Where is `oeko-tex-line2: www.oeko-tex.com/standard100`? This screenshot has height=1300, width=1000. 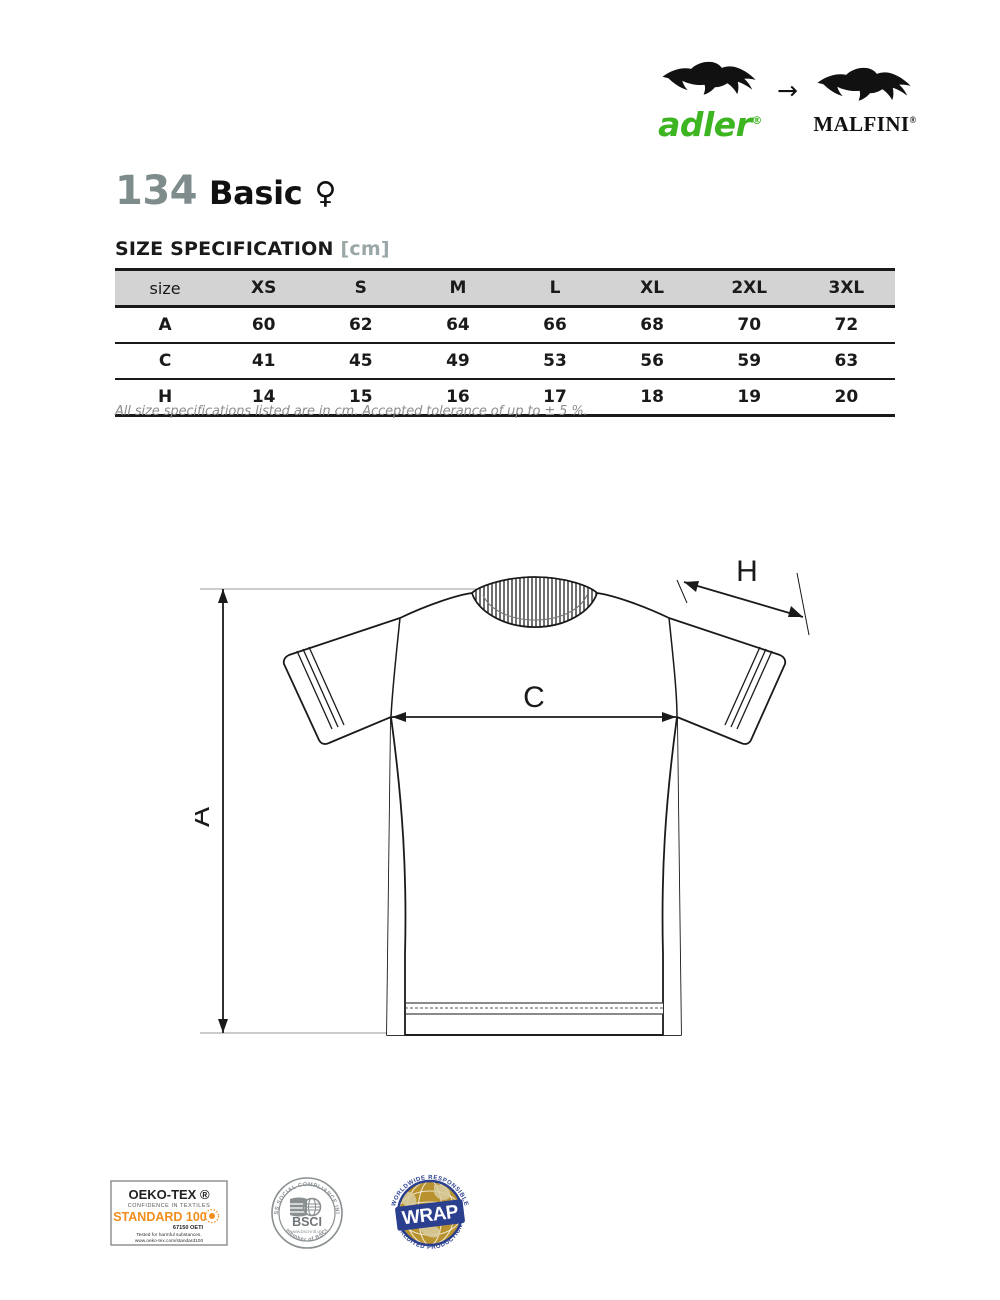 oeko-tex-line2: www.oeko-tex.com/standard100 is located at coordinates (169, 1241).